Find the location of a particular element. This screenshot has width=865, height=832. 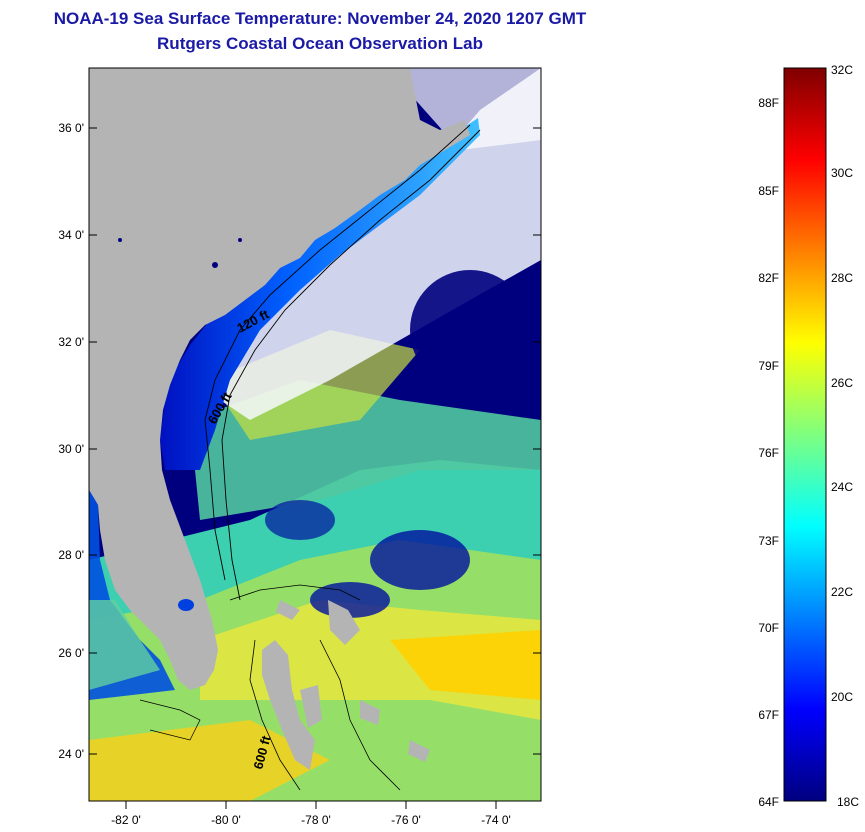

colorbar-fahrenheit-label: 76F is located at coordinates (768, 453).